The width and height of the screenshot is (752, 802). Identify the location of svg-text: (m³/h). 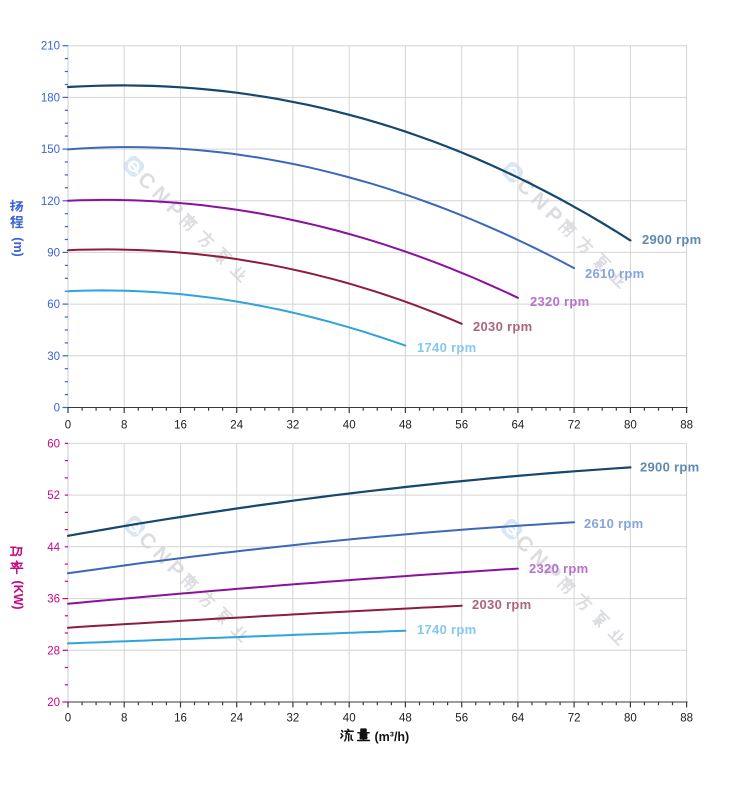
(392, 737).